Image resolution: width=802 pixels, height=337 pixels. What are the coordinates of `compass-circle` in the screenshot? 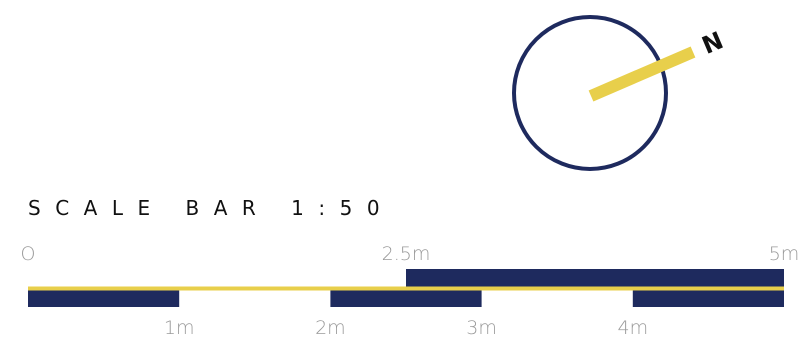 It's located at (590, 93).